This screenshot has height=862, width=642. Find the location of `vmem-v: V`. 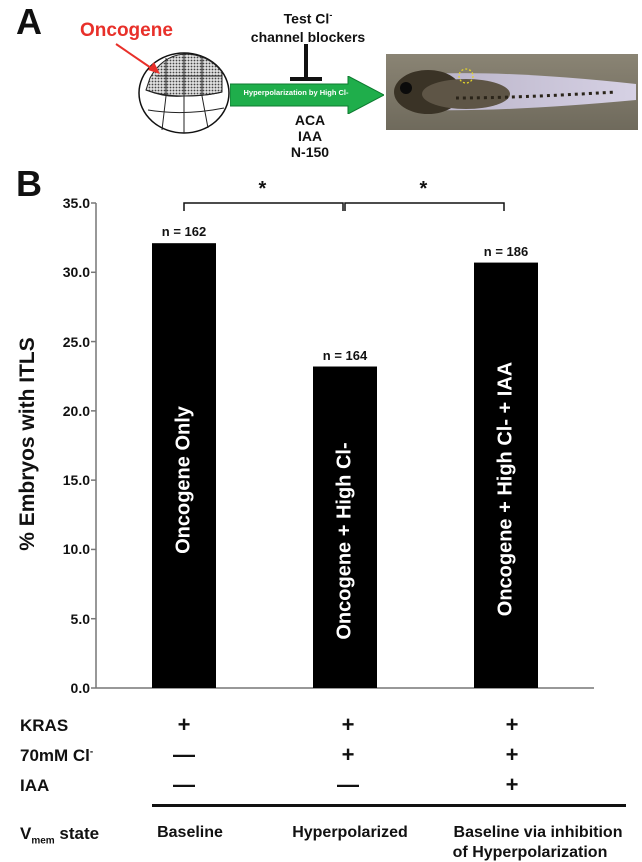

vmem-v: V is located at coordinates (26, 833).